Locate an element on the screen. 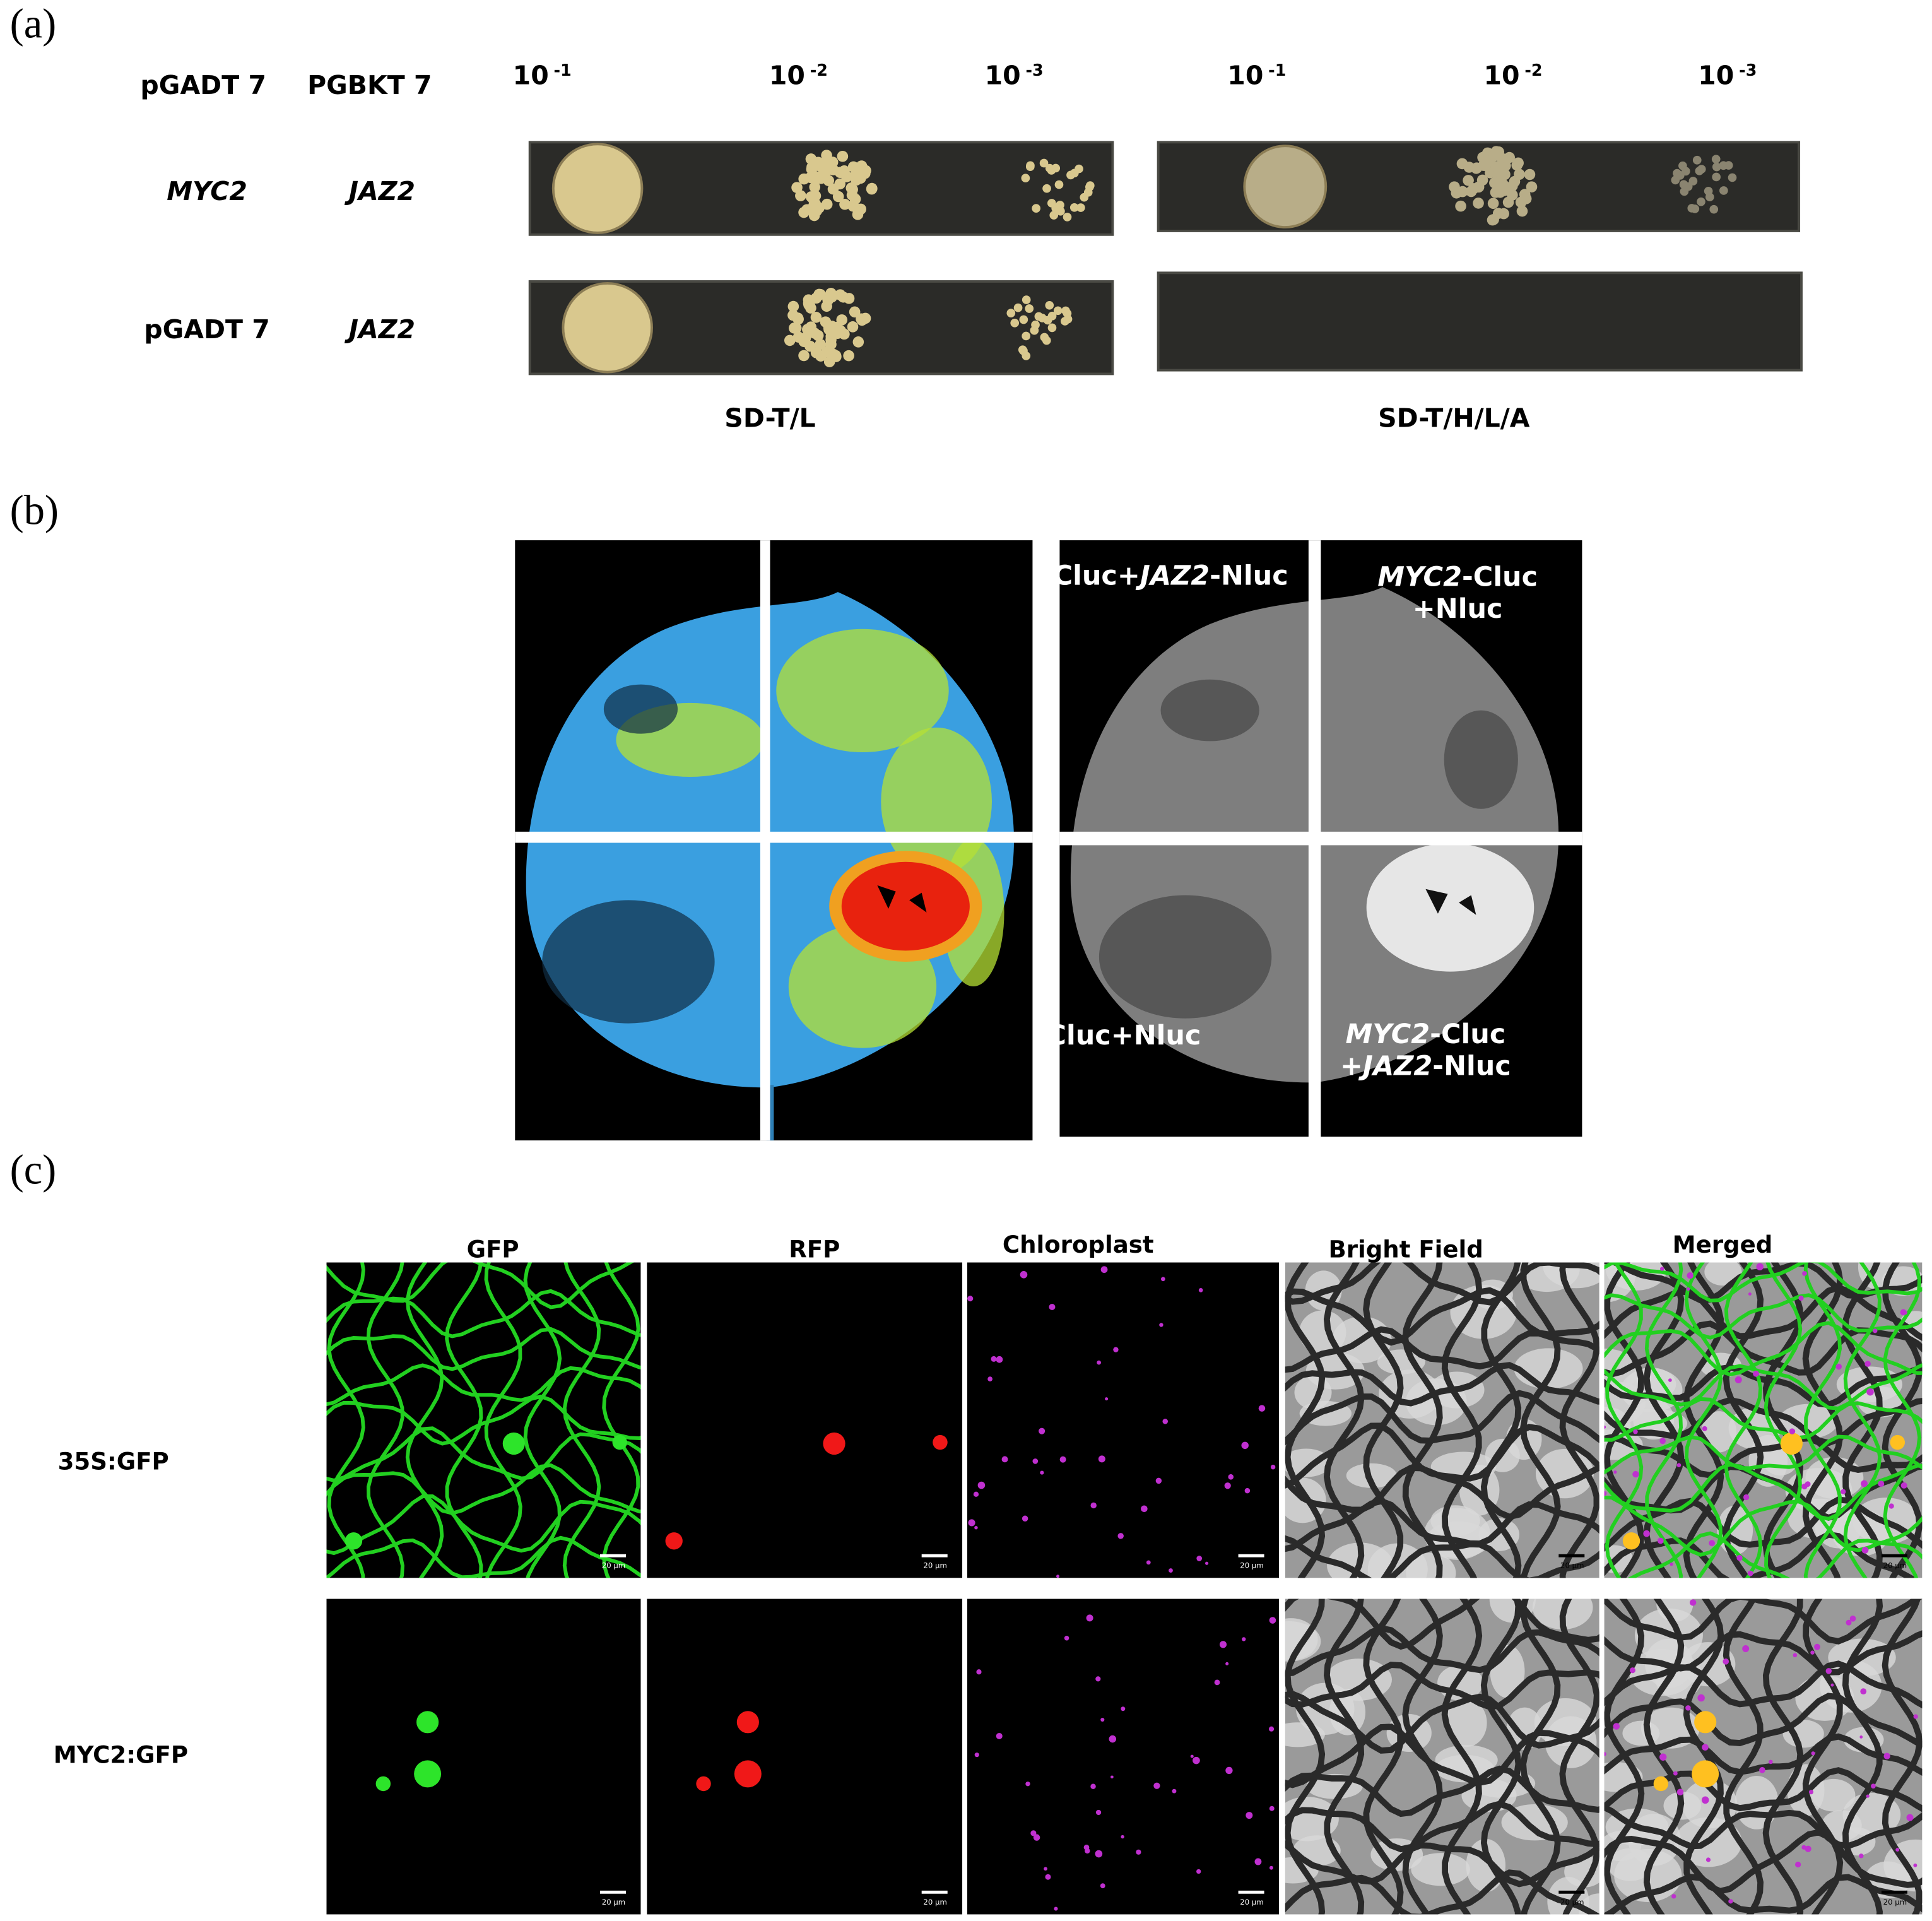 The height and width of the screenshot is (1921, 1932). leaf-shadow is located at coordinates (640, 709).